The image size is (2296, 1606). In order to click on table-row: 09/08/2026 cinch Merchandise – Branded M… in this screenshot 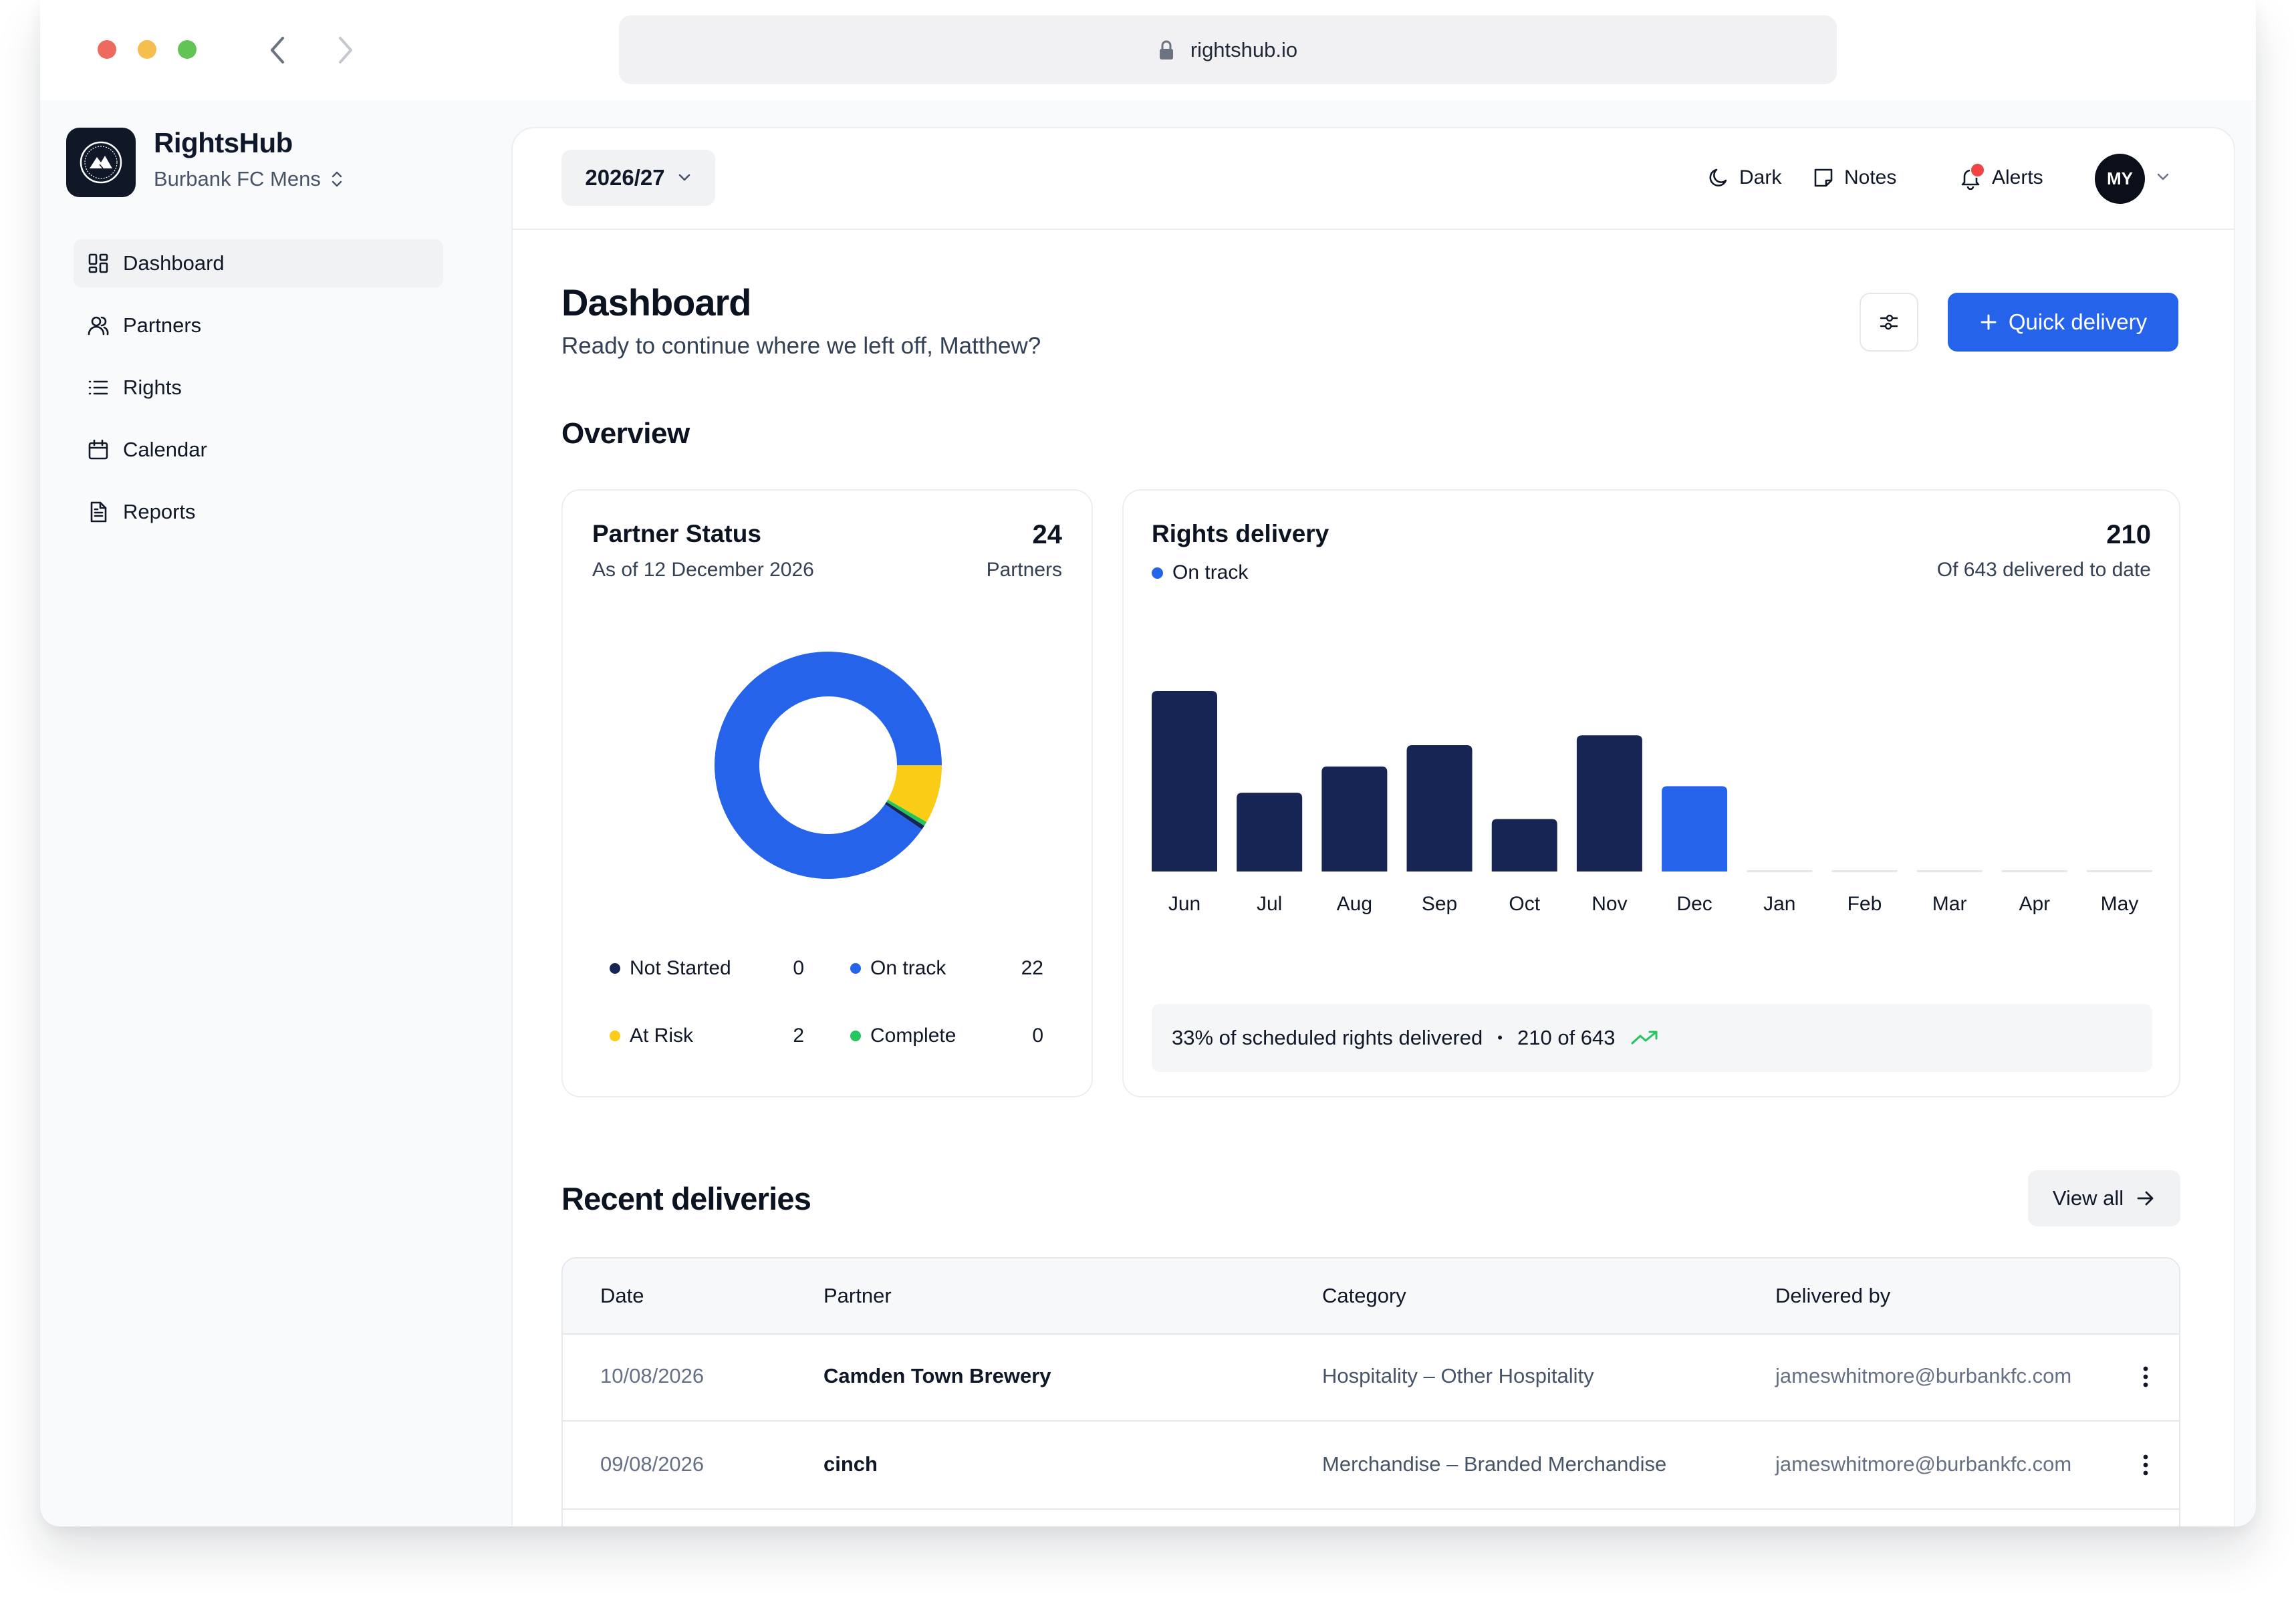, I will do `click(1371, 1466)`.